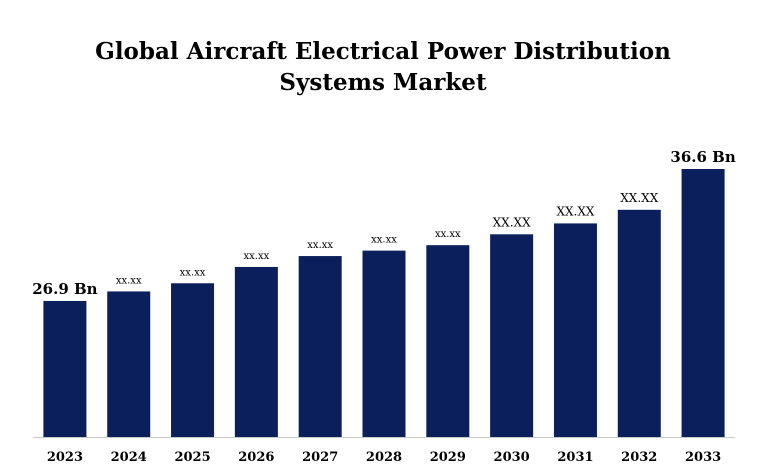 The width and height of the screenshot is (766, 472). Describe the element at coordinates (384, 240) in the screenshot. I see `data-label-2028: xx.xx` at that location.